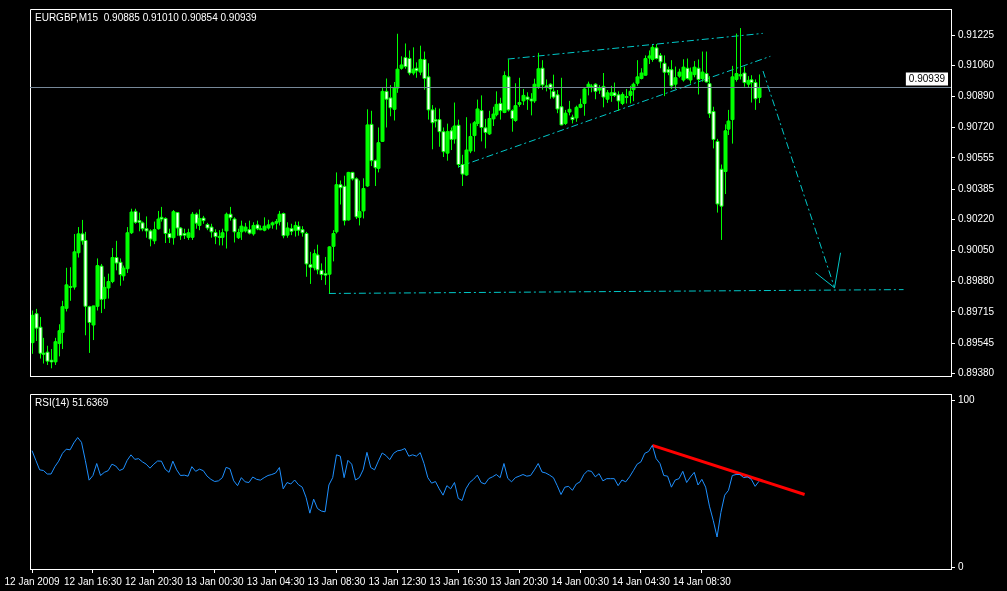 This screenshot has height=591, width=1007. Describe the element at coordinates (967, 400) in the screenshot. I see `y-tick-label: 100` at that location.